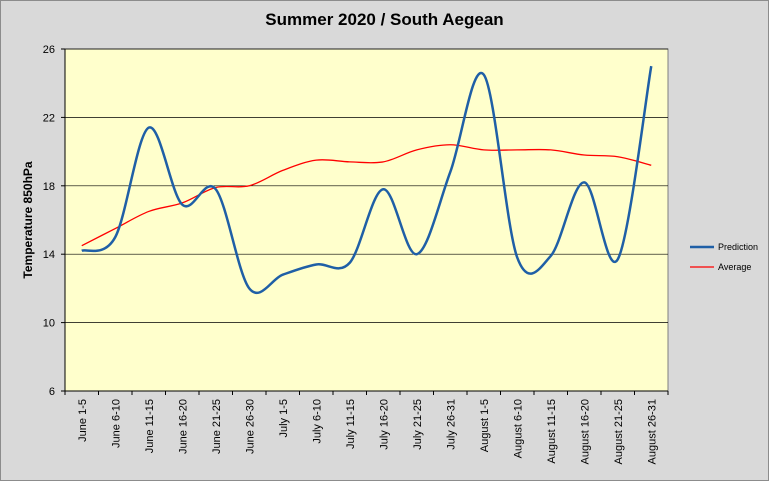 This screenshot has width=769, height=481. I want to click on y-tick-label: 26, so click(49, 50).